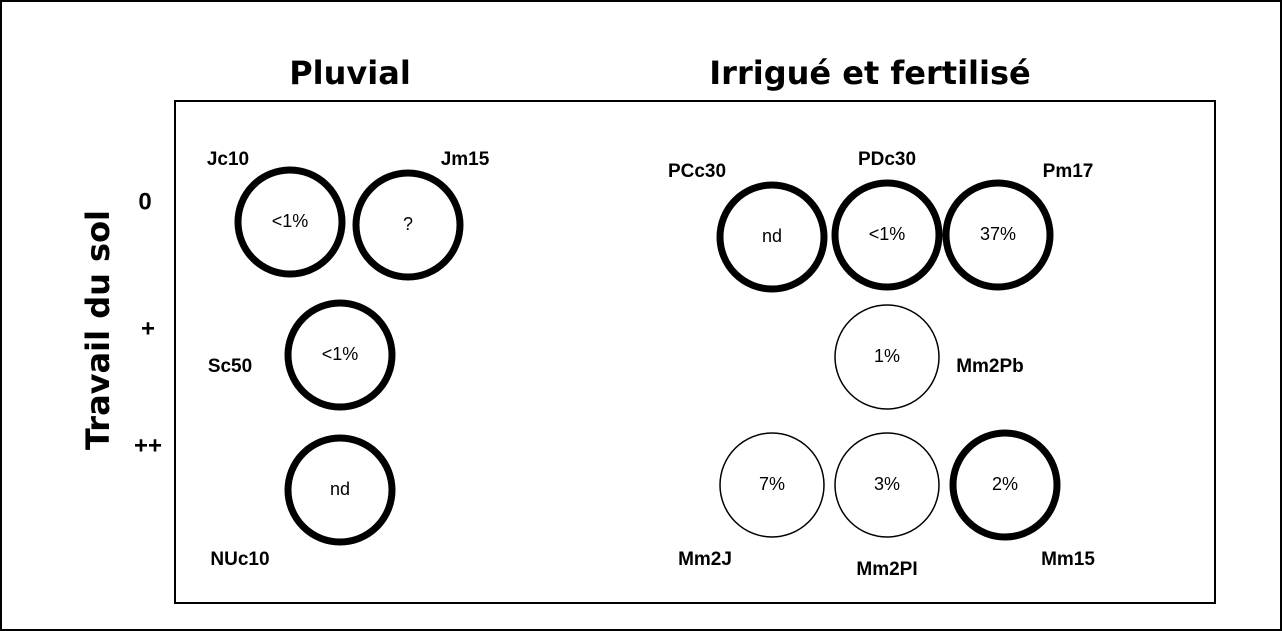  What do you see at coordinates (697, 171) in the screenshot?
I see `node-label: PCc30` at bounding box center [697, 171].